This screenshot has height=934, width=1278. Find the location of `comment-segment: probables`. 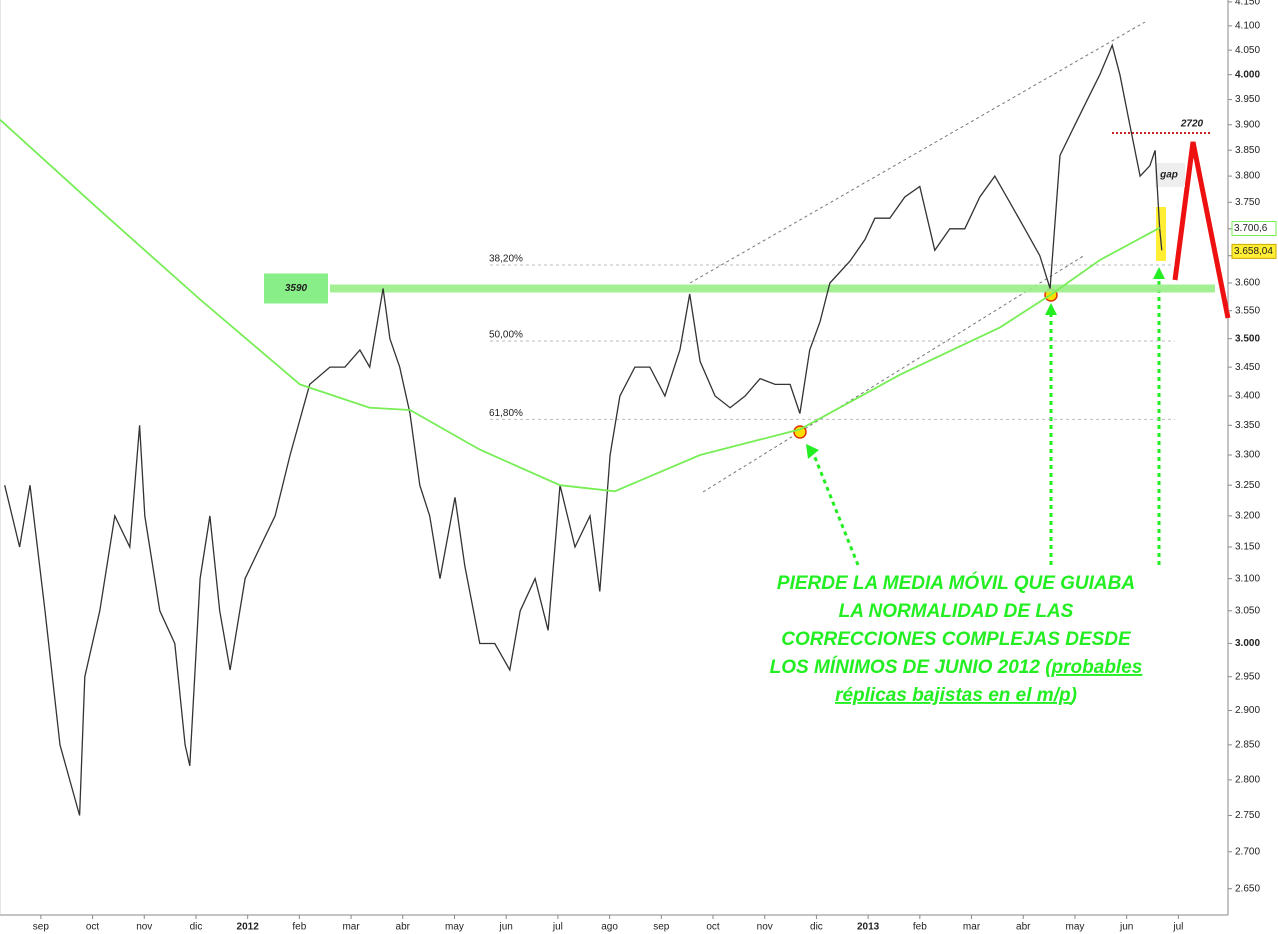

comment-segment: probables is located at coordinates (1097, 667).